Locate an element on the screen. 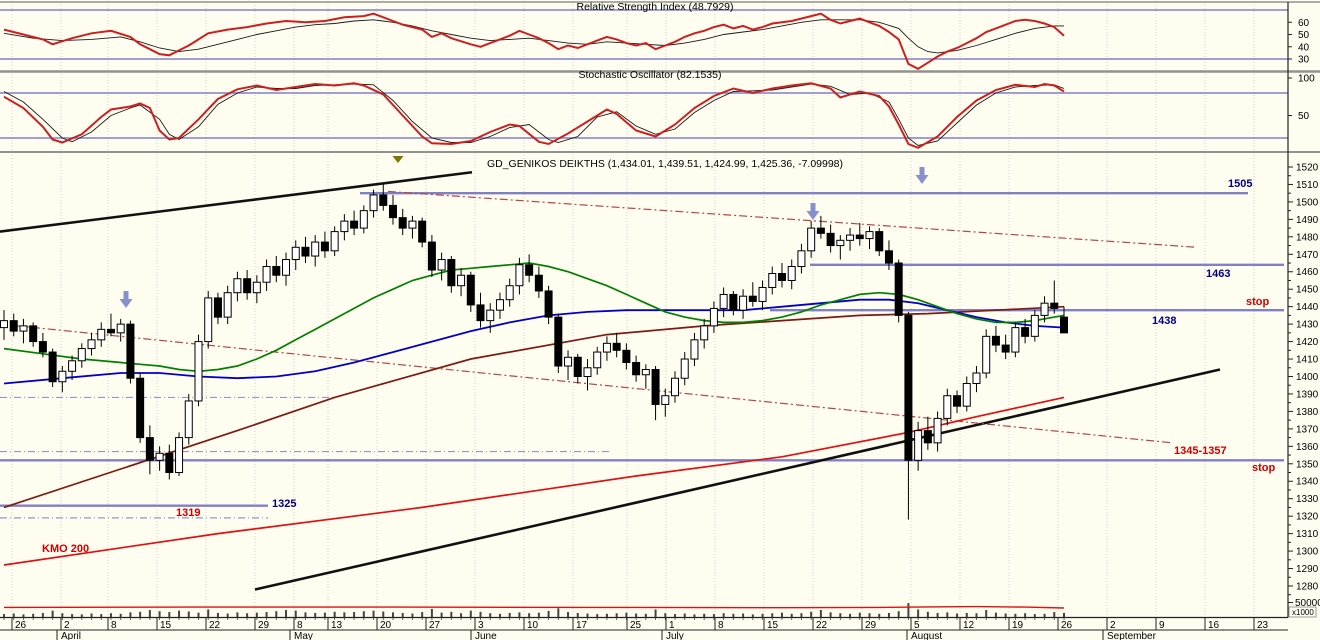 This screenshot has width=1320, height=640. month-label: May is located at coordinates (303, 635).